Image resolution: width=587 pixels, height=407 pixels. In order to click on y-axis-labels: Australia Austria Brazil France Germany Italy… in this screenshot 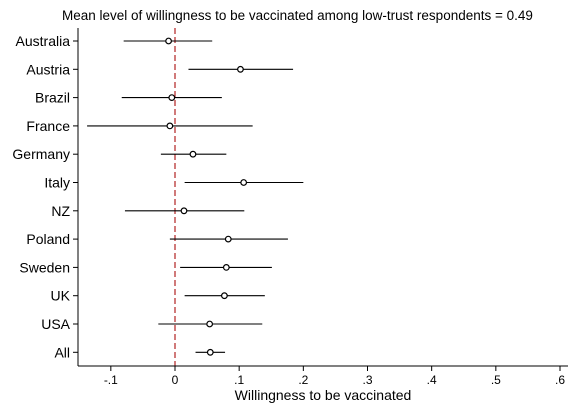, I will do `click(45, 196)`.